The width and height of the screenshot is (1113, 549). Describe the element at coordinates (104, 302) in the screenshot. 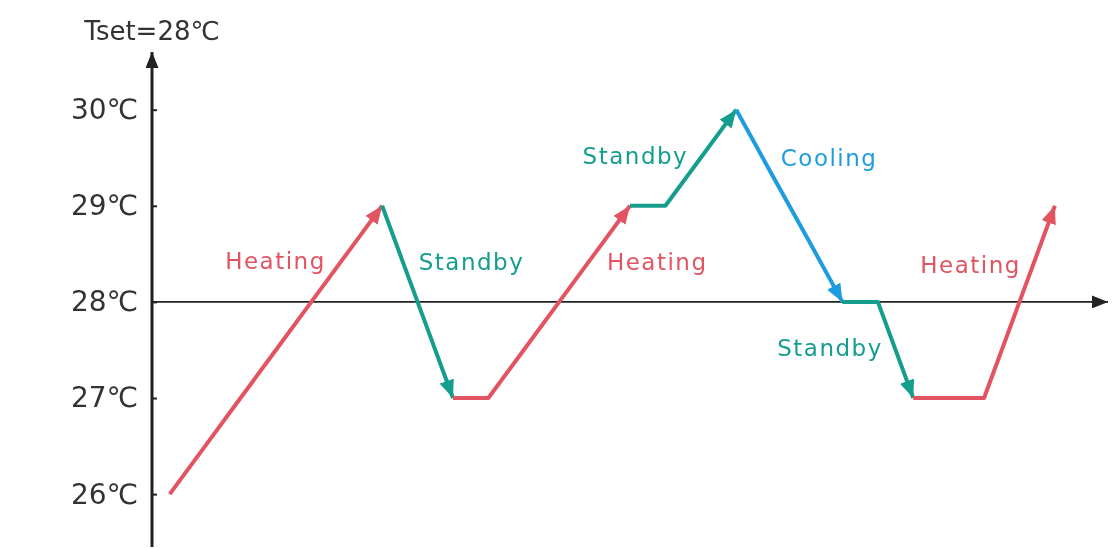

I see `y-tick-label: 28℃` at that location.